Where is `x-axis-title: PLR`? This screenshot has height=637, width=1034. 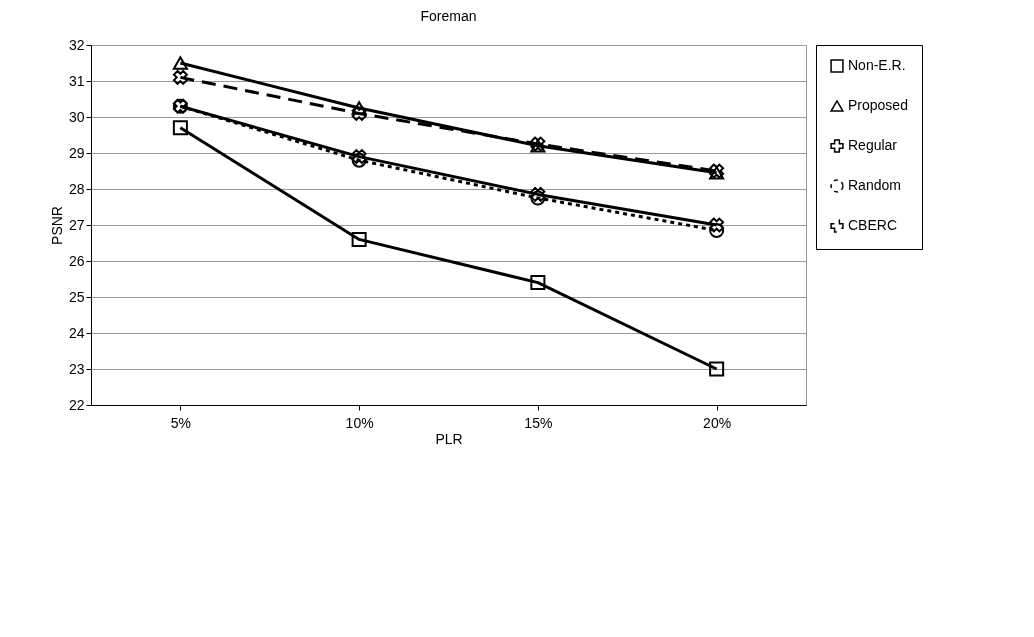 x-axis-title: PLR is located at coordinates (449, 438).